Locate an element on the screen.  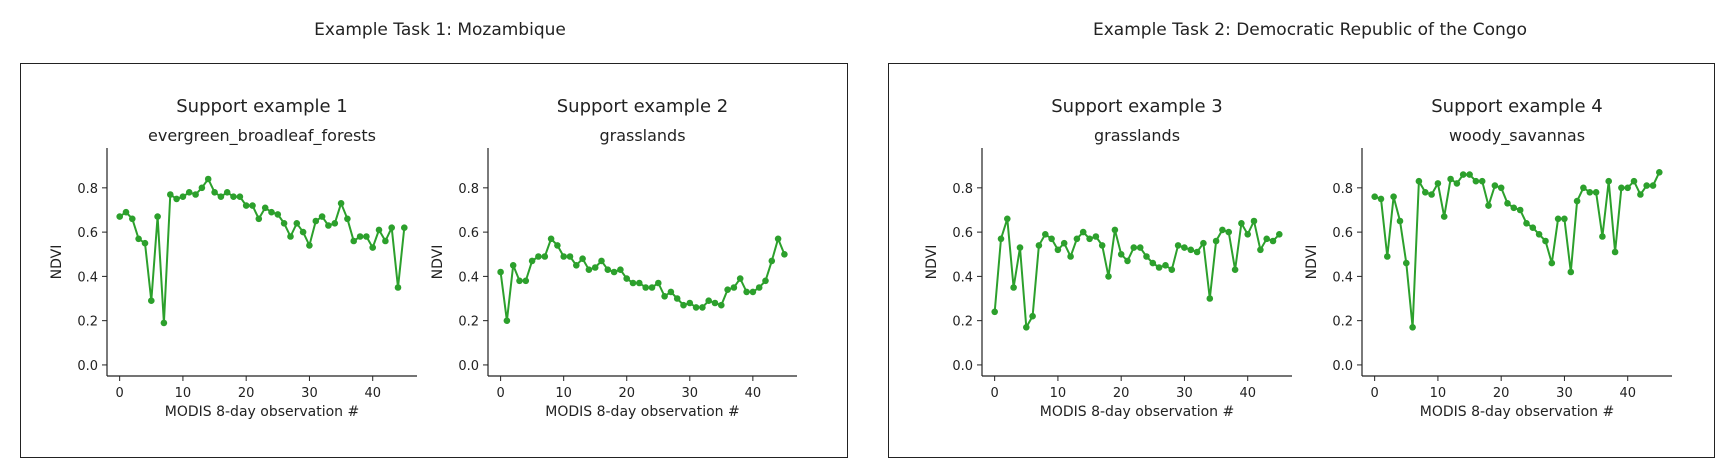
chart-2-x-tick-label: 0 is located at coordinates (500, 393).